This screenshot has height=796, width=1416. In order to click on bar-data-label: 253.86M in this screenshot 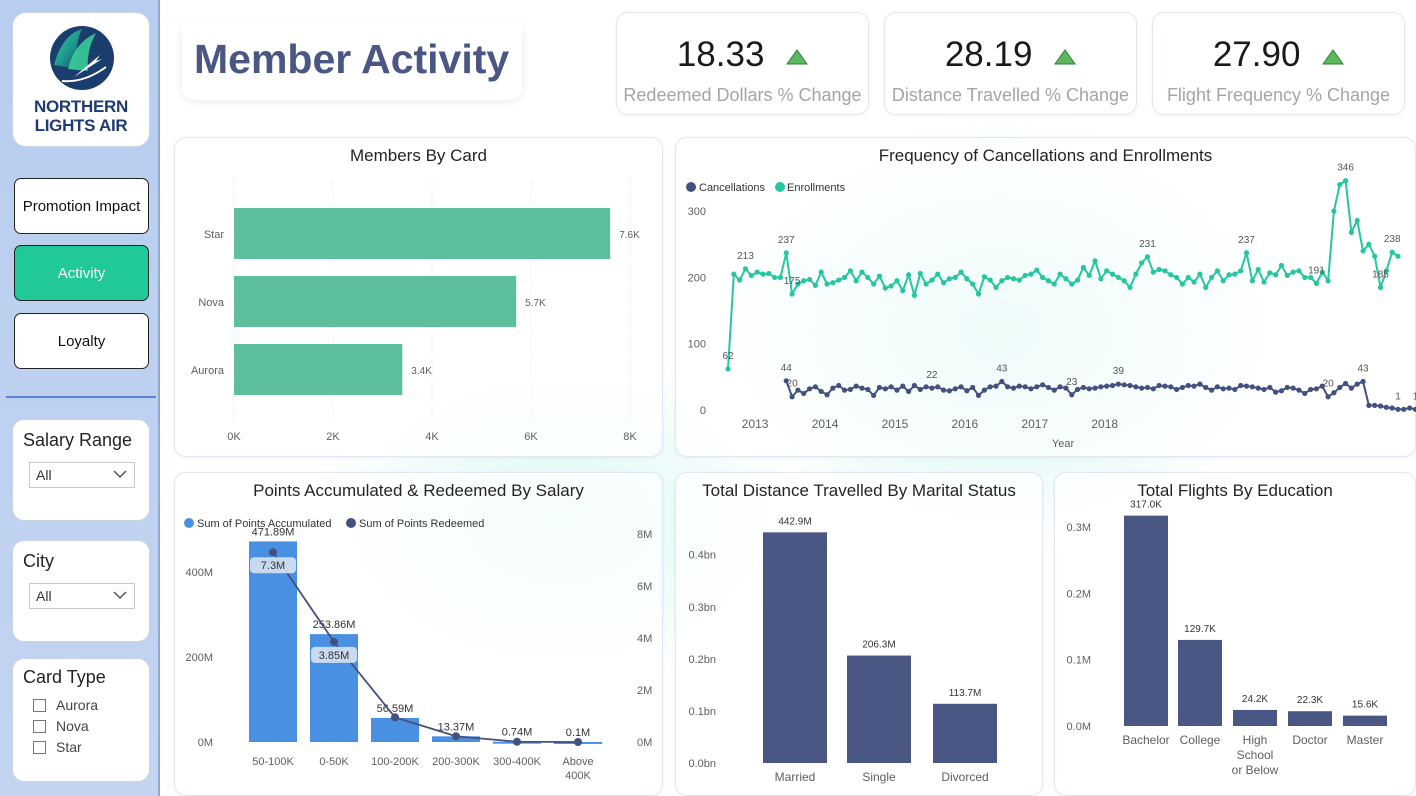, I will do `click(334, 625)`.